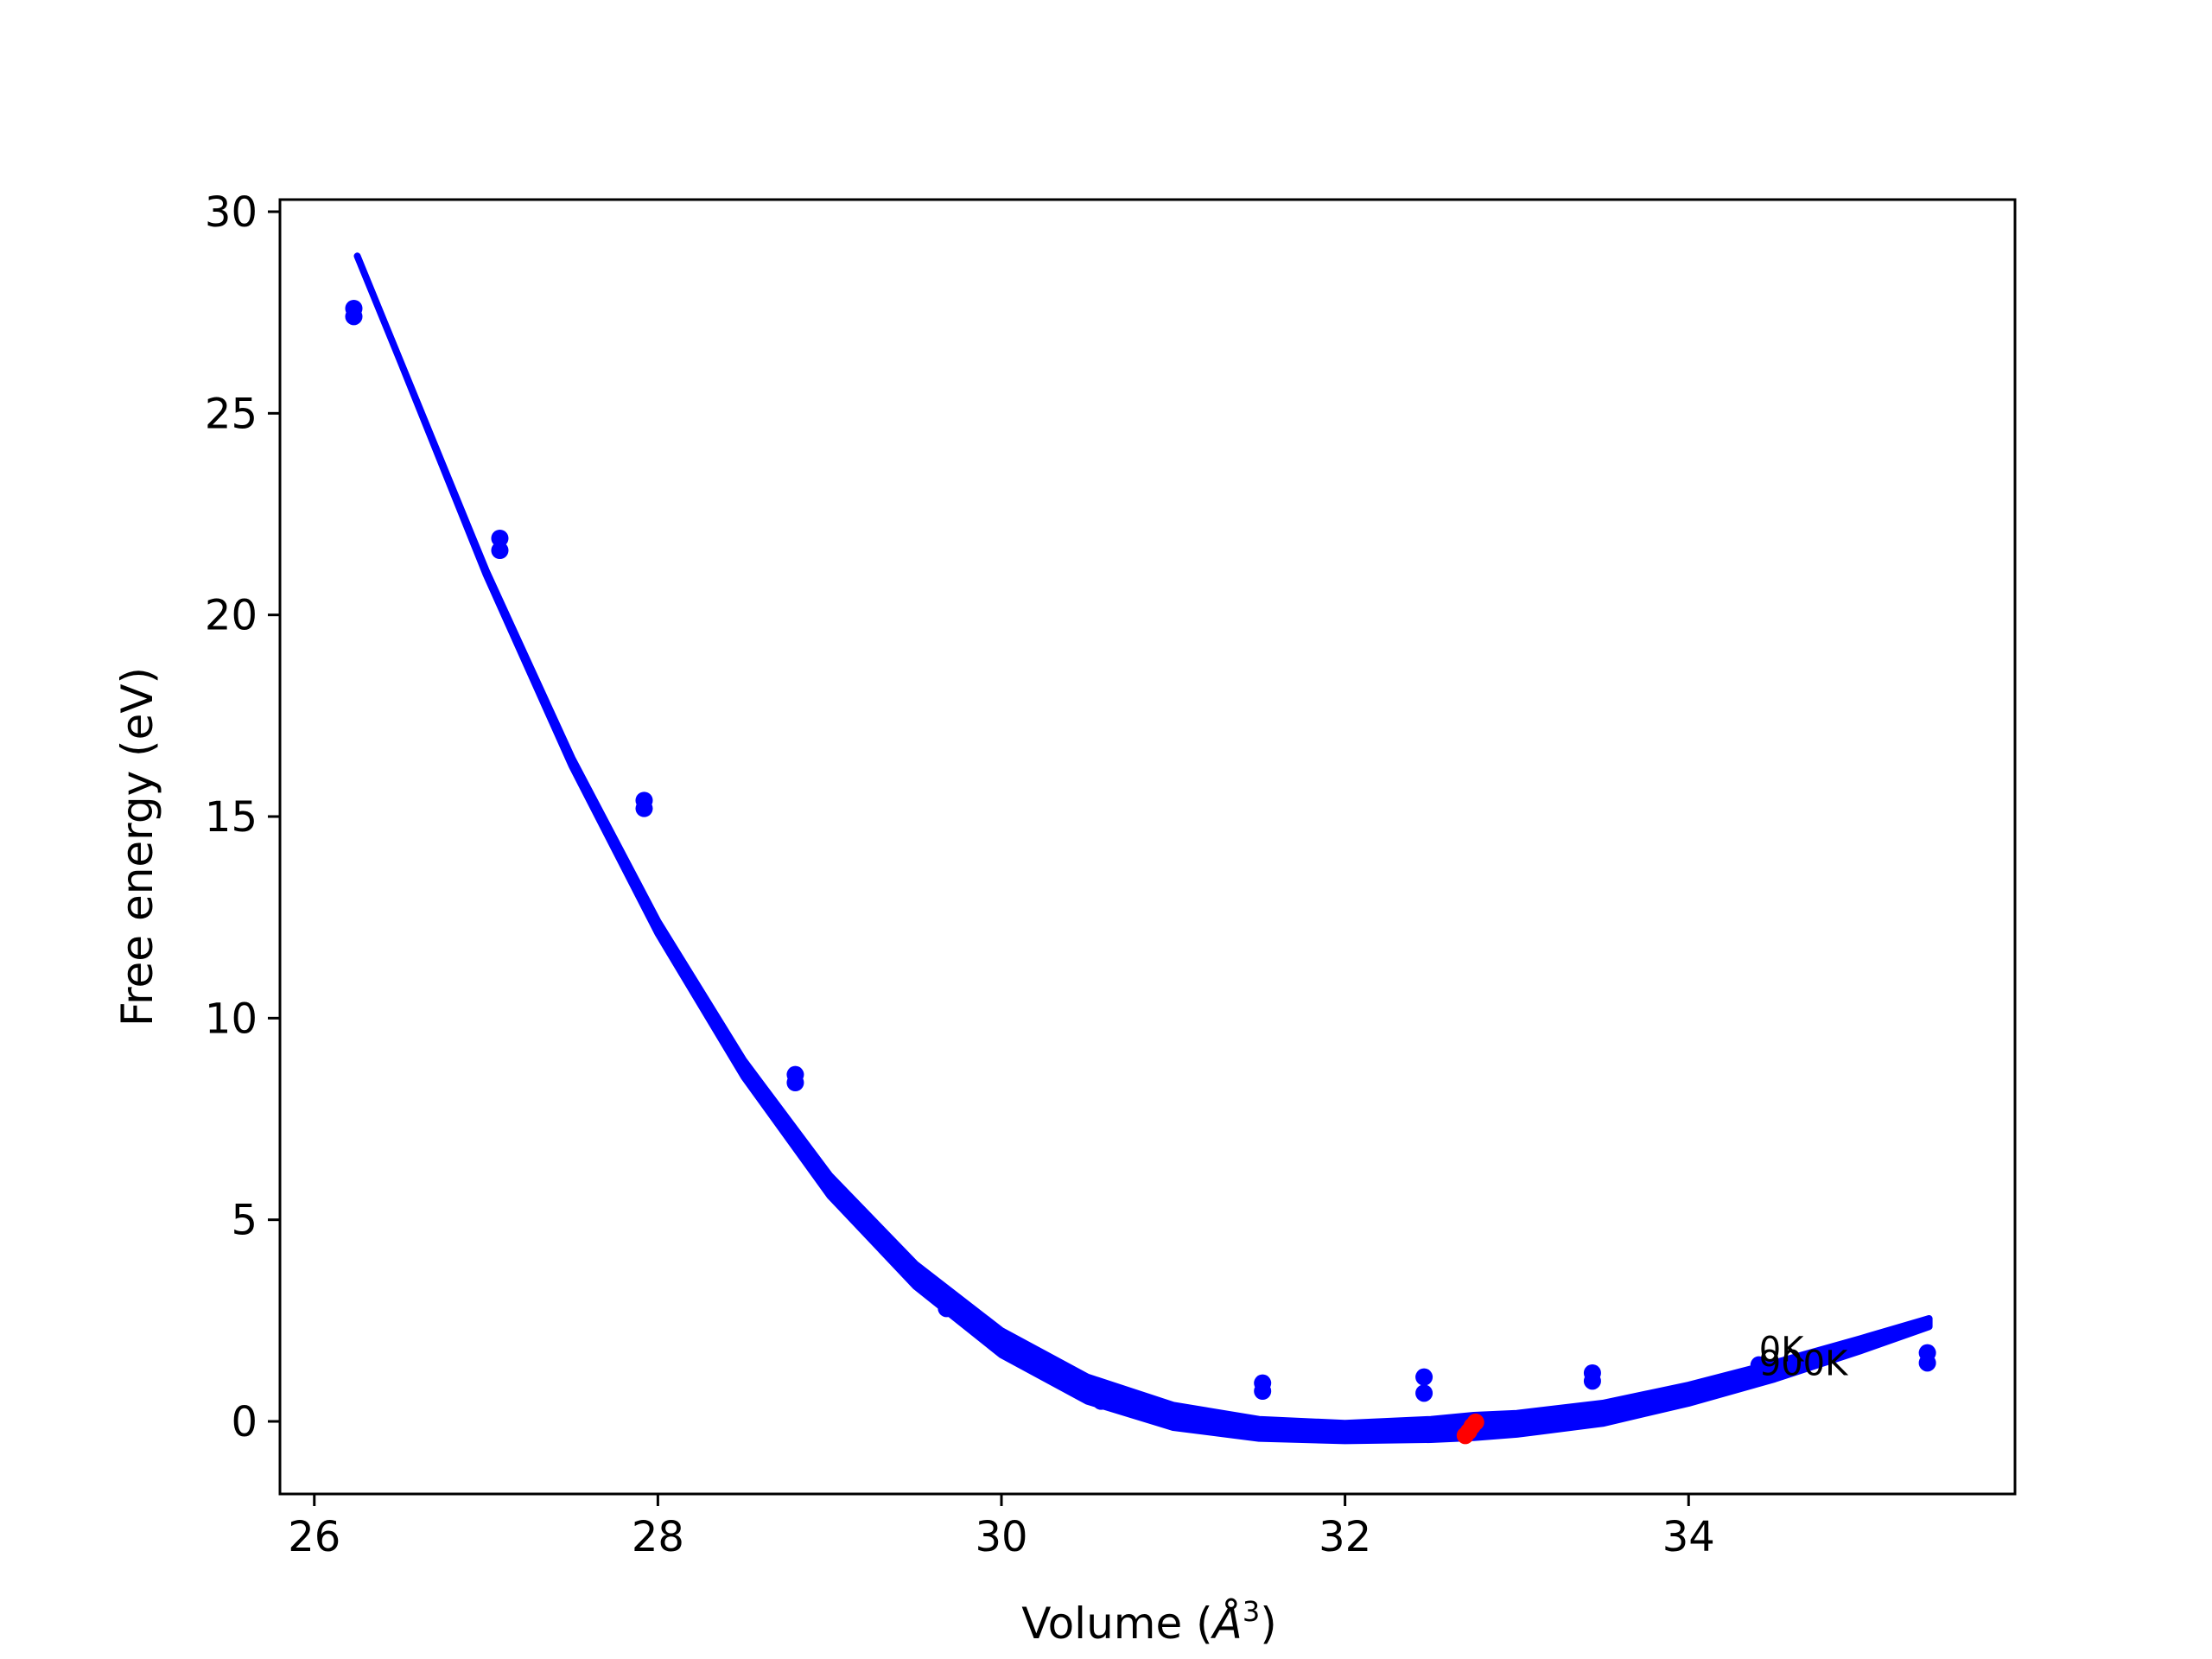  I want to click on x-axis-label-main: Volume (, so click(1116, 1624).